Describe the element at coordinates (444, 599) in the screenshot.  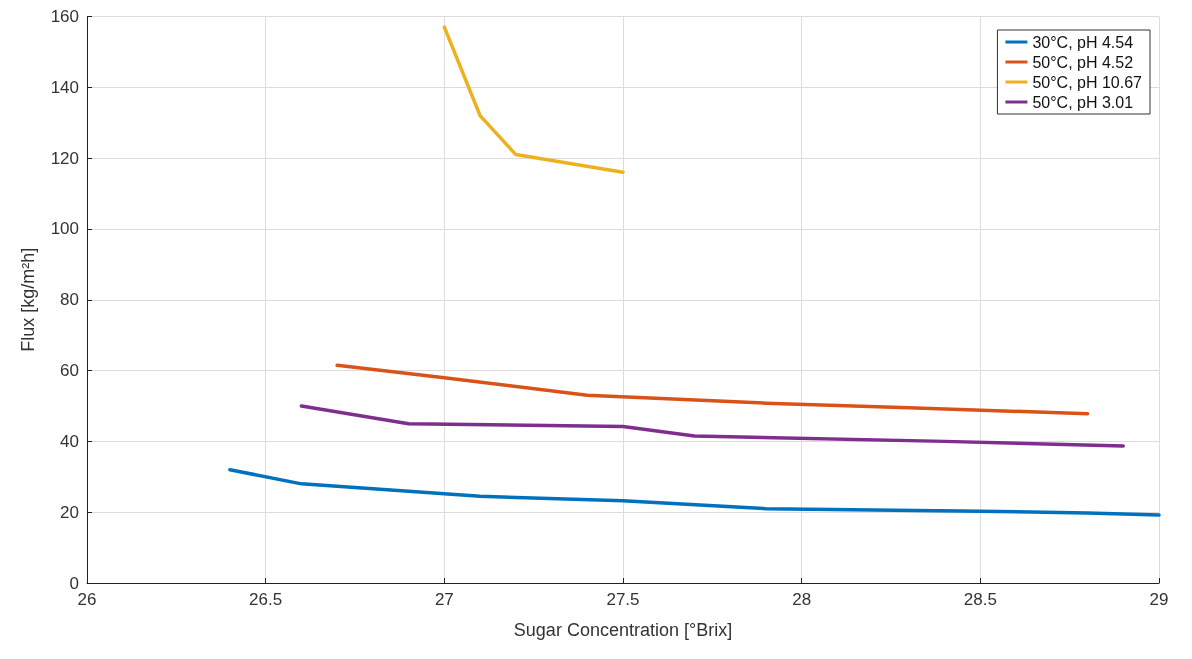
I see `x-tick-label: 27` at that location.